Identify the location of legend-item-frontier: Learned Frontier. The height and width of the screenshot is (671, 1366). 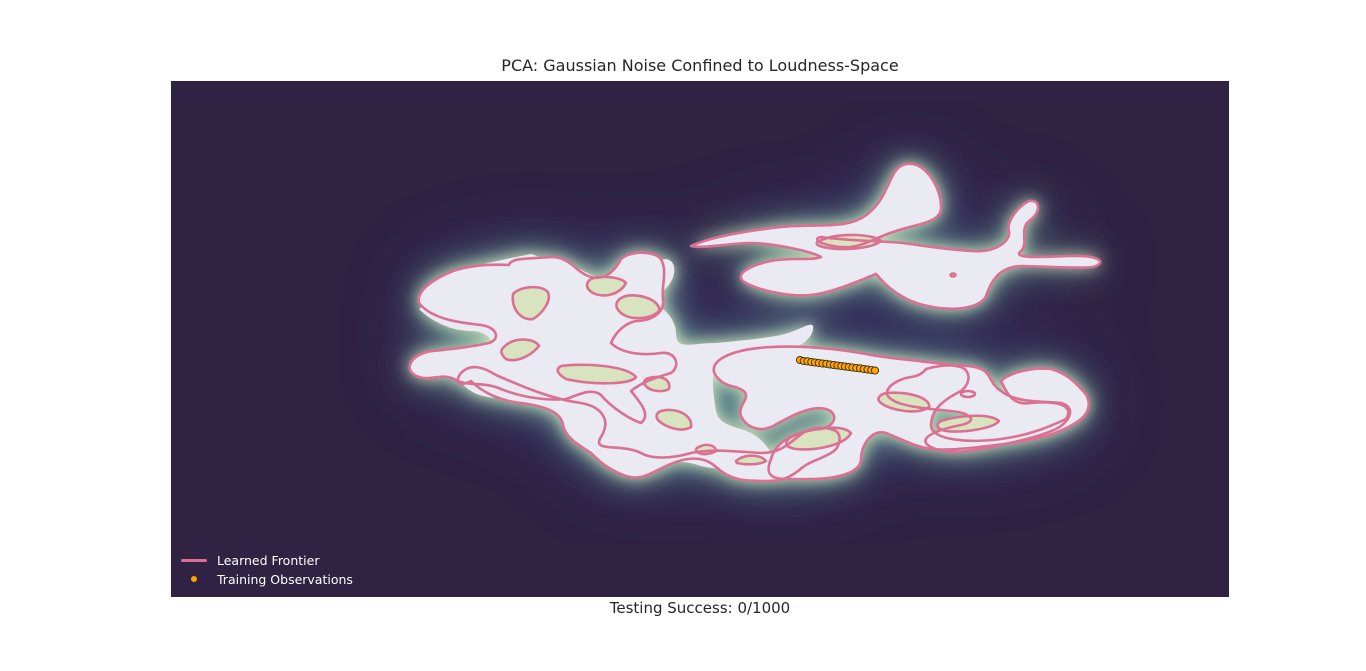
(250, 560).